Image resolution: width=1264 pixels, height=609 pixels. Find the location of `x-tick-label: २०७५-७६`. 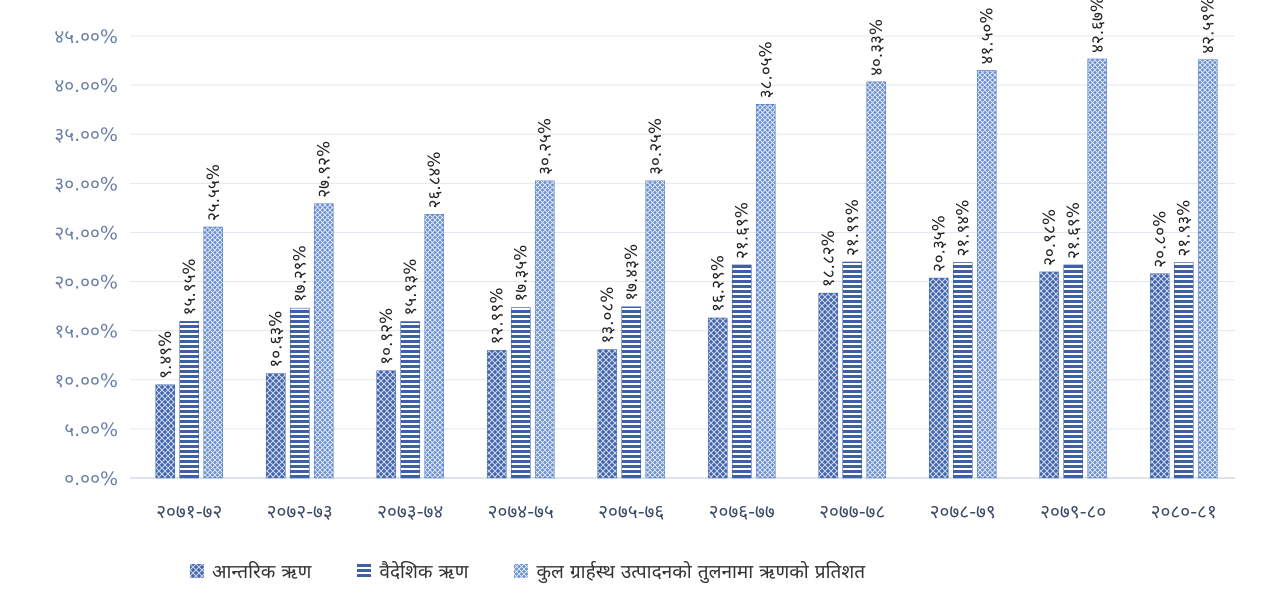

x-tick-label: २०७५-७६ is located at coordinates (631, 512).